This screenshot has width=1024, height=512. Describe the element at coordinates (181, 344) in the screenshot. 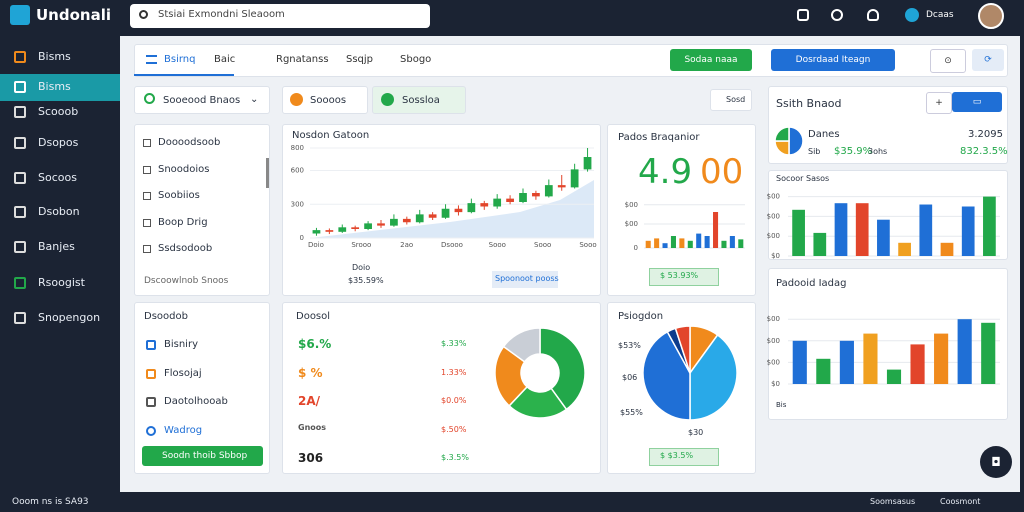

I see `menu-item: Bisniry` at that location.